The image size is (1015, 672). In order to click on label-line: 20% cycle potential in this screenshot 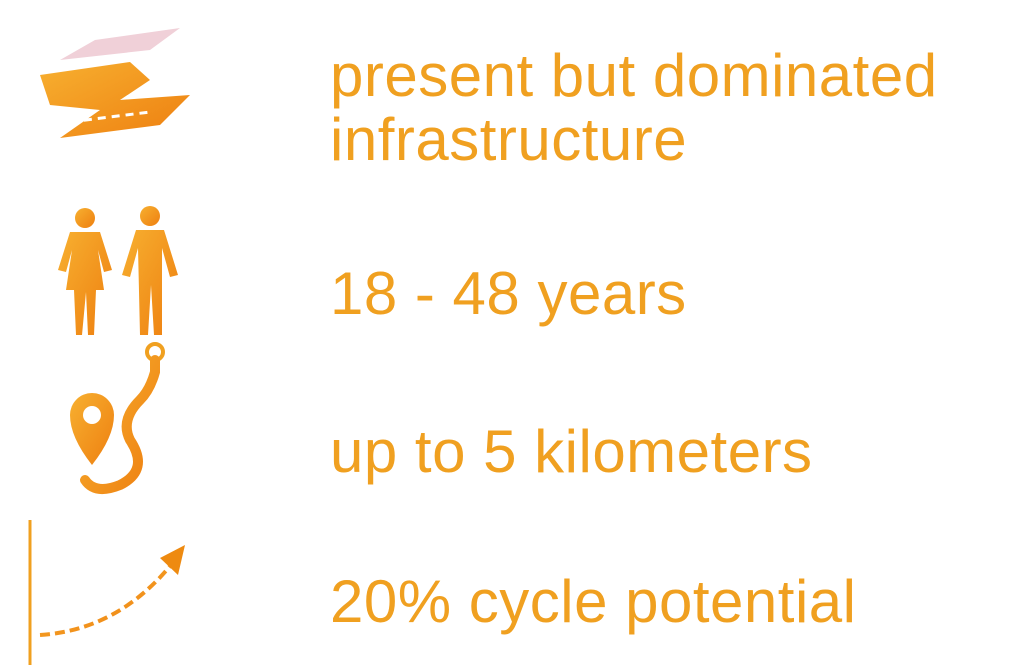, I will do `click(593, 601)`.